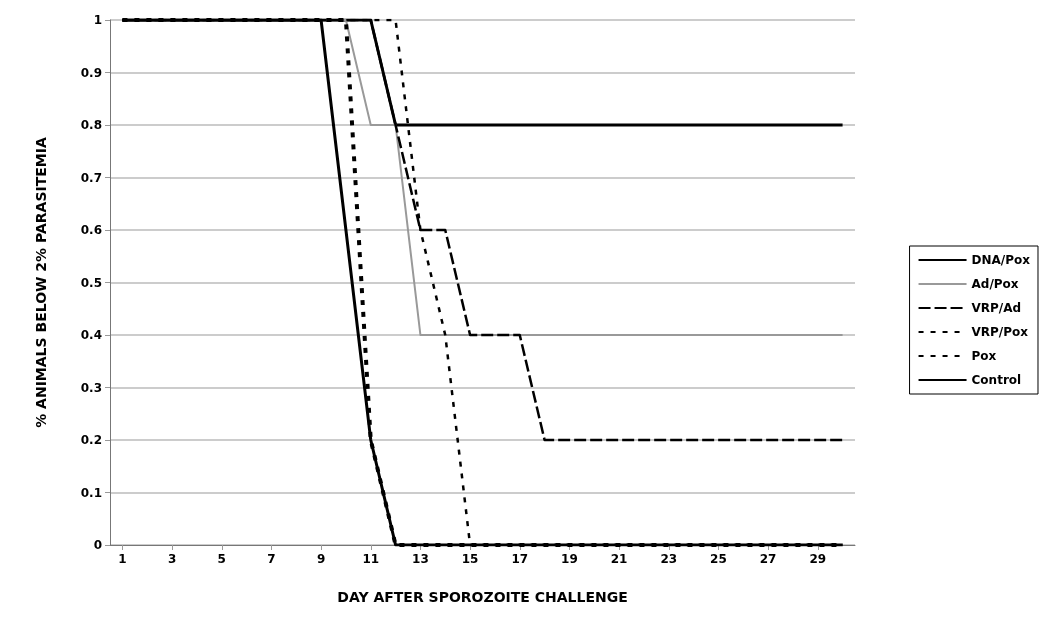  I want to click on y-tick-label: 0.5, so click(91, 282).